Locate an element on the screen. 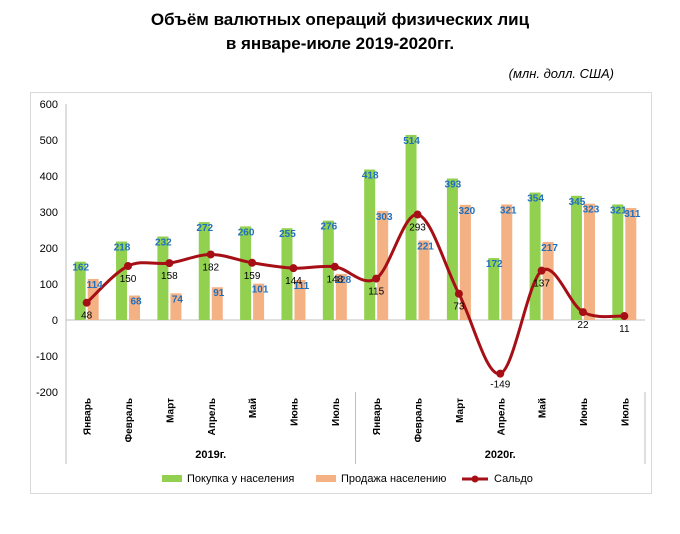 The height and width of the screenshot is (534, 680). legend-label-buy: Покупка у населения is located at coordinates (240, 479).